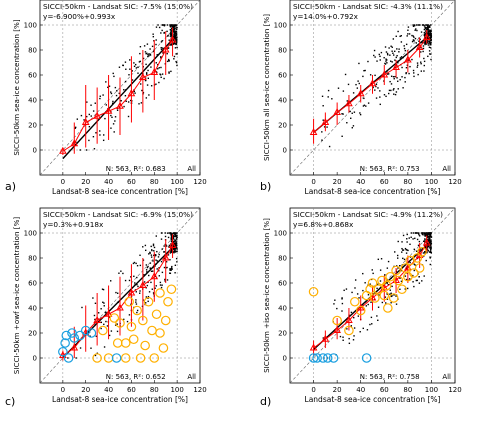 This screenshot has height=421, width=500. What do you see at coordinates (199, 182) in the screenshot?
I see `x-tick-label: 120` at bounding box center [199, 182].